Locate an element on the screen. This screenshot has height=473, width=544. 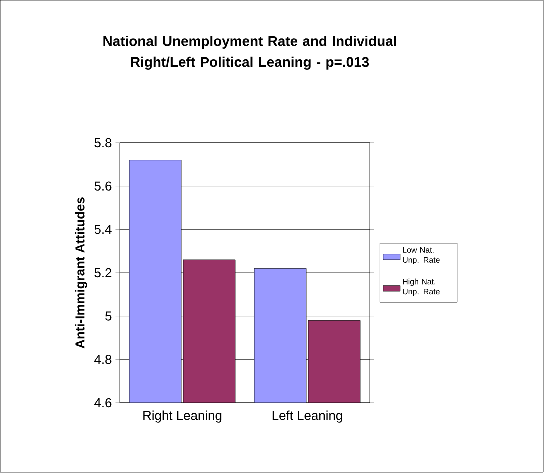
y-tick-label: 4.6 is located at coordinates (103, 403).